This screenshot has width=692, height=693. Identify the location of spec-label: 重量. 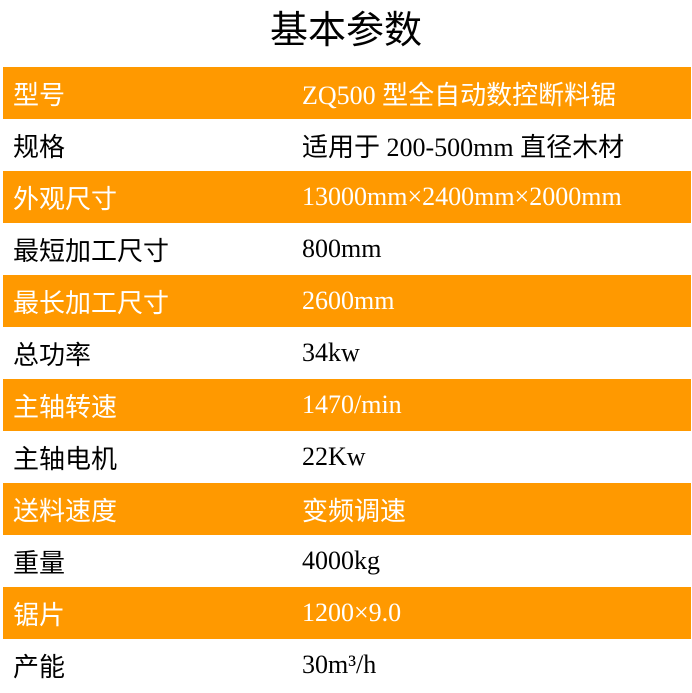
(39, 563).